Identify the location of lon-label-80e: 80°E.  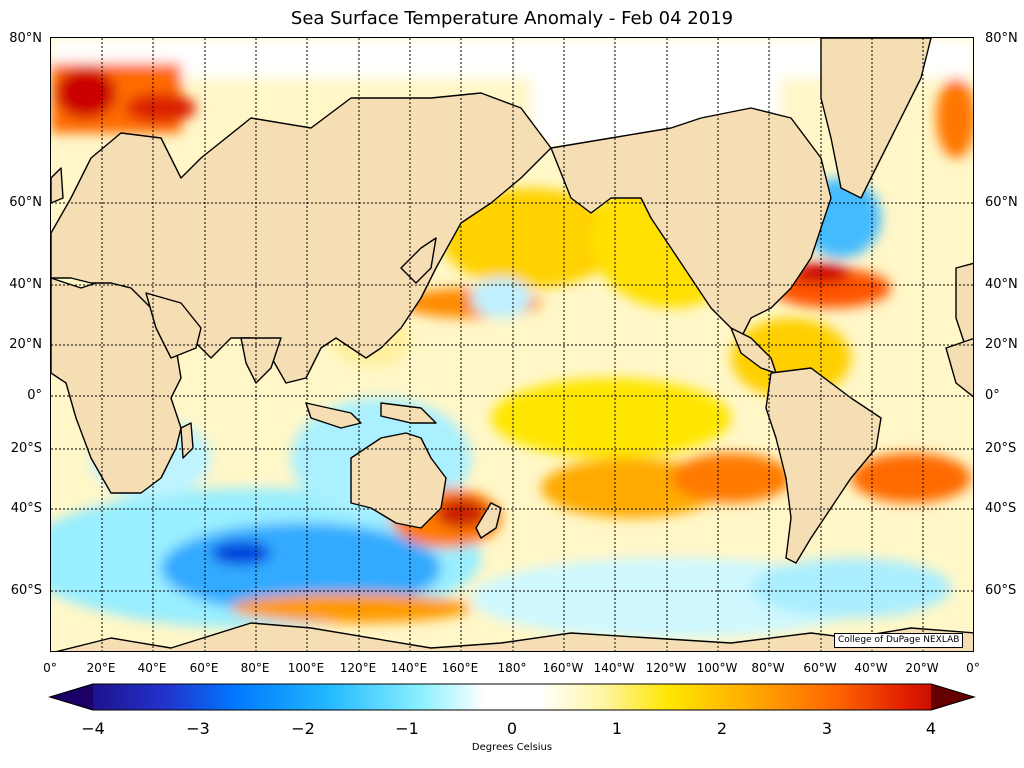
(255, 668).